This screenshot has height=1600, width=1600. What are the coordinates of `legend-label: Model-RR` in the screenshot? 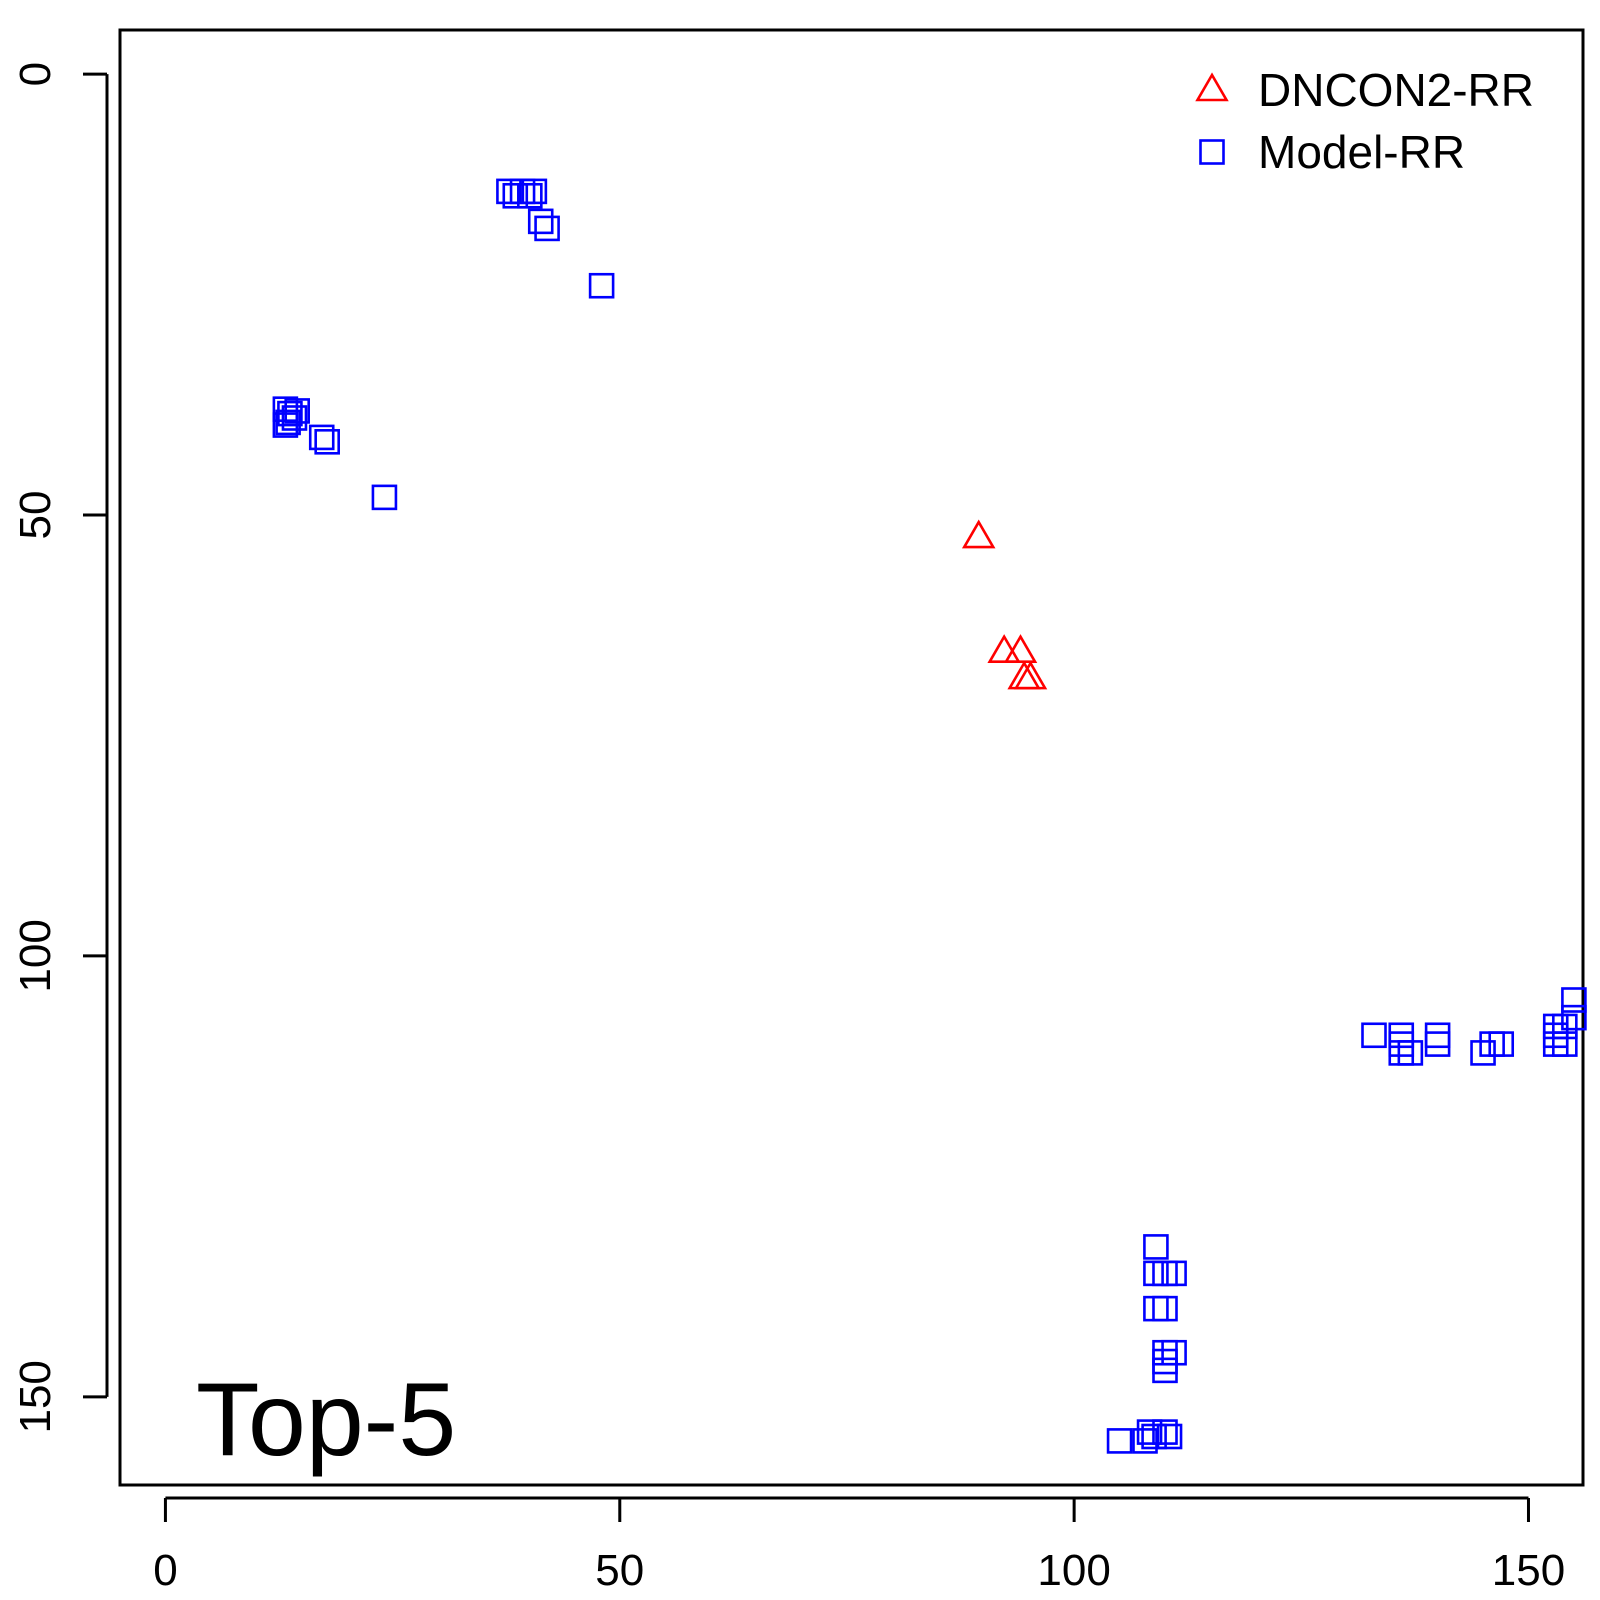 It's located at (1361, 152).